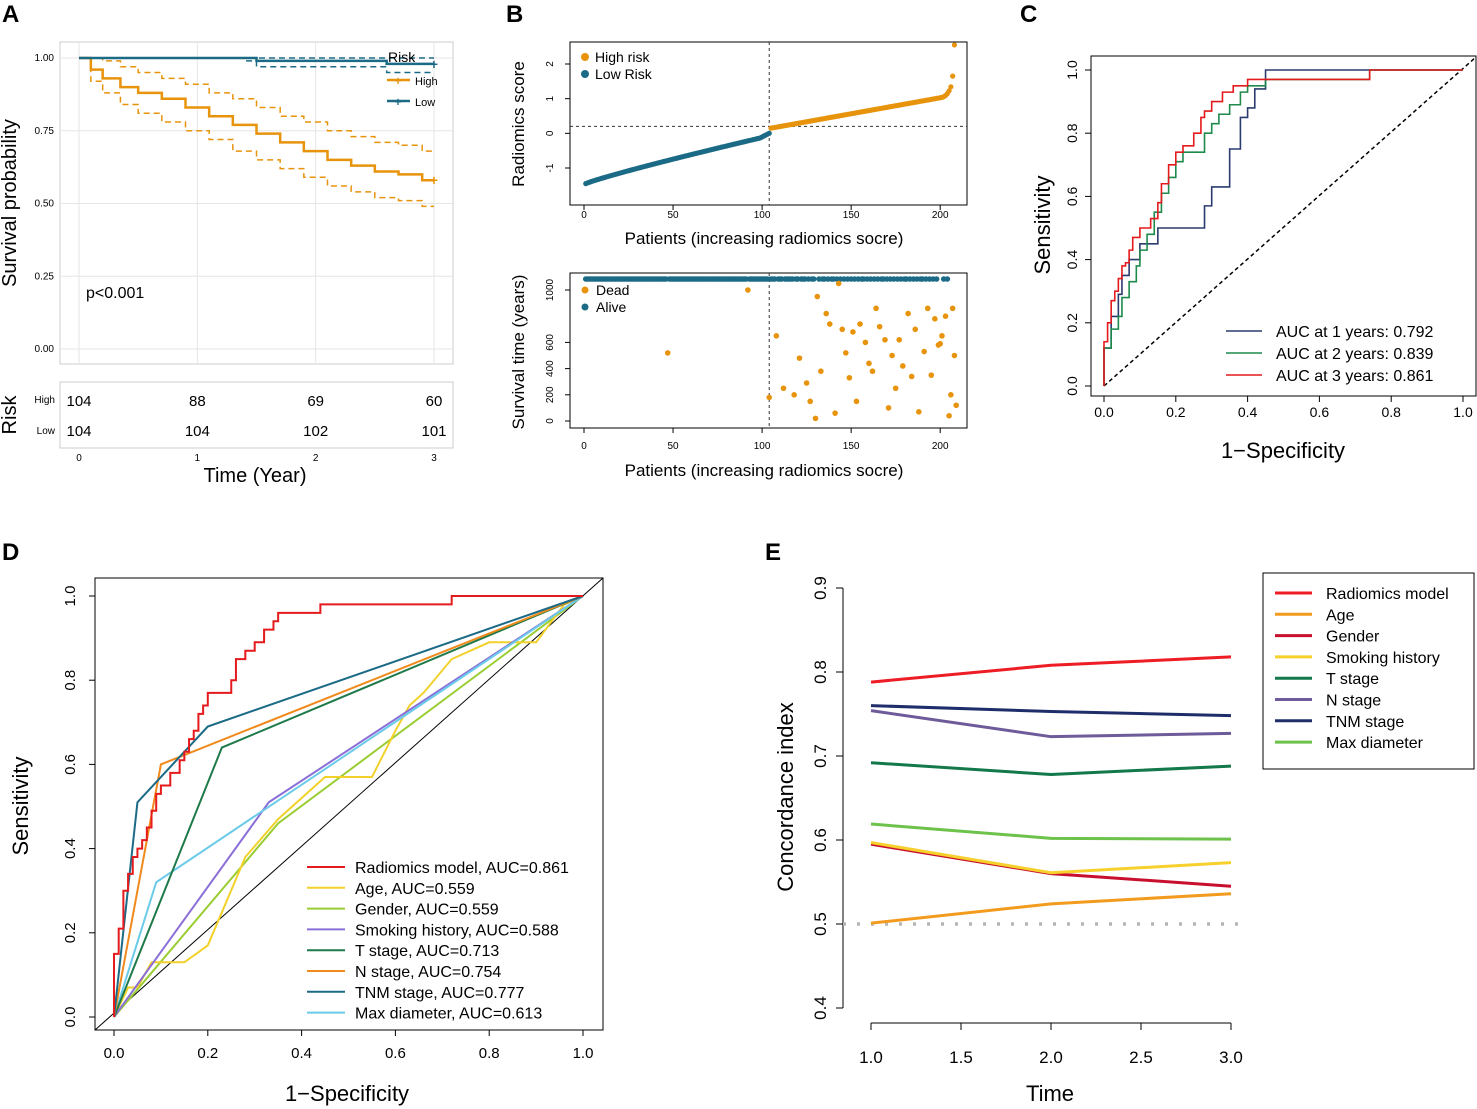 The image size is (1477, 1109). What do you see at coordinates (1051, 858) in the screenshot?
I see `panel-e-line-smoking-history` at bounding box center [1051, 858].